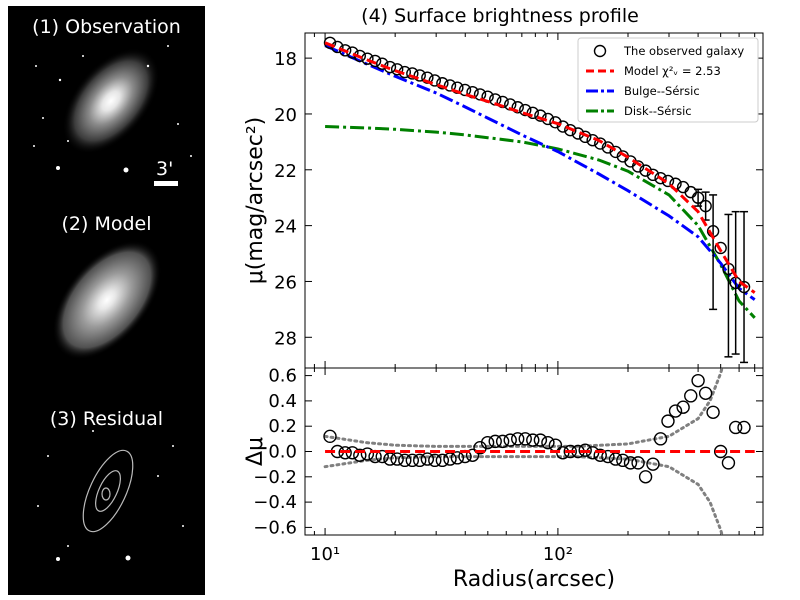 This screenshot has height=600, width=800. What do you see at coordinates (600, 51) in the screenshot?
I see `legend-marker` at bounding box center [600, 51].